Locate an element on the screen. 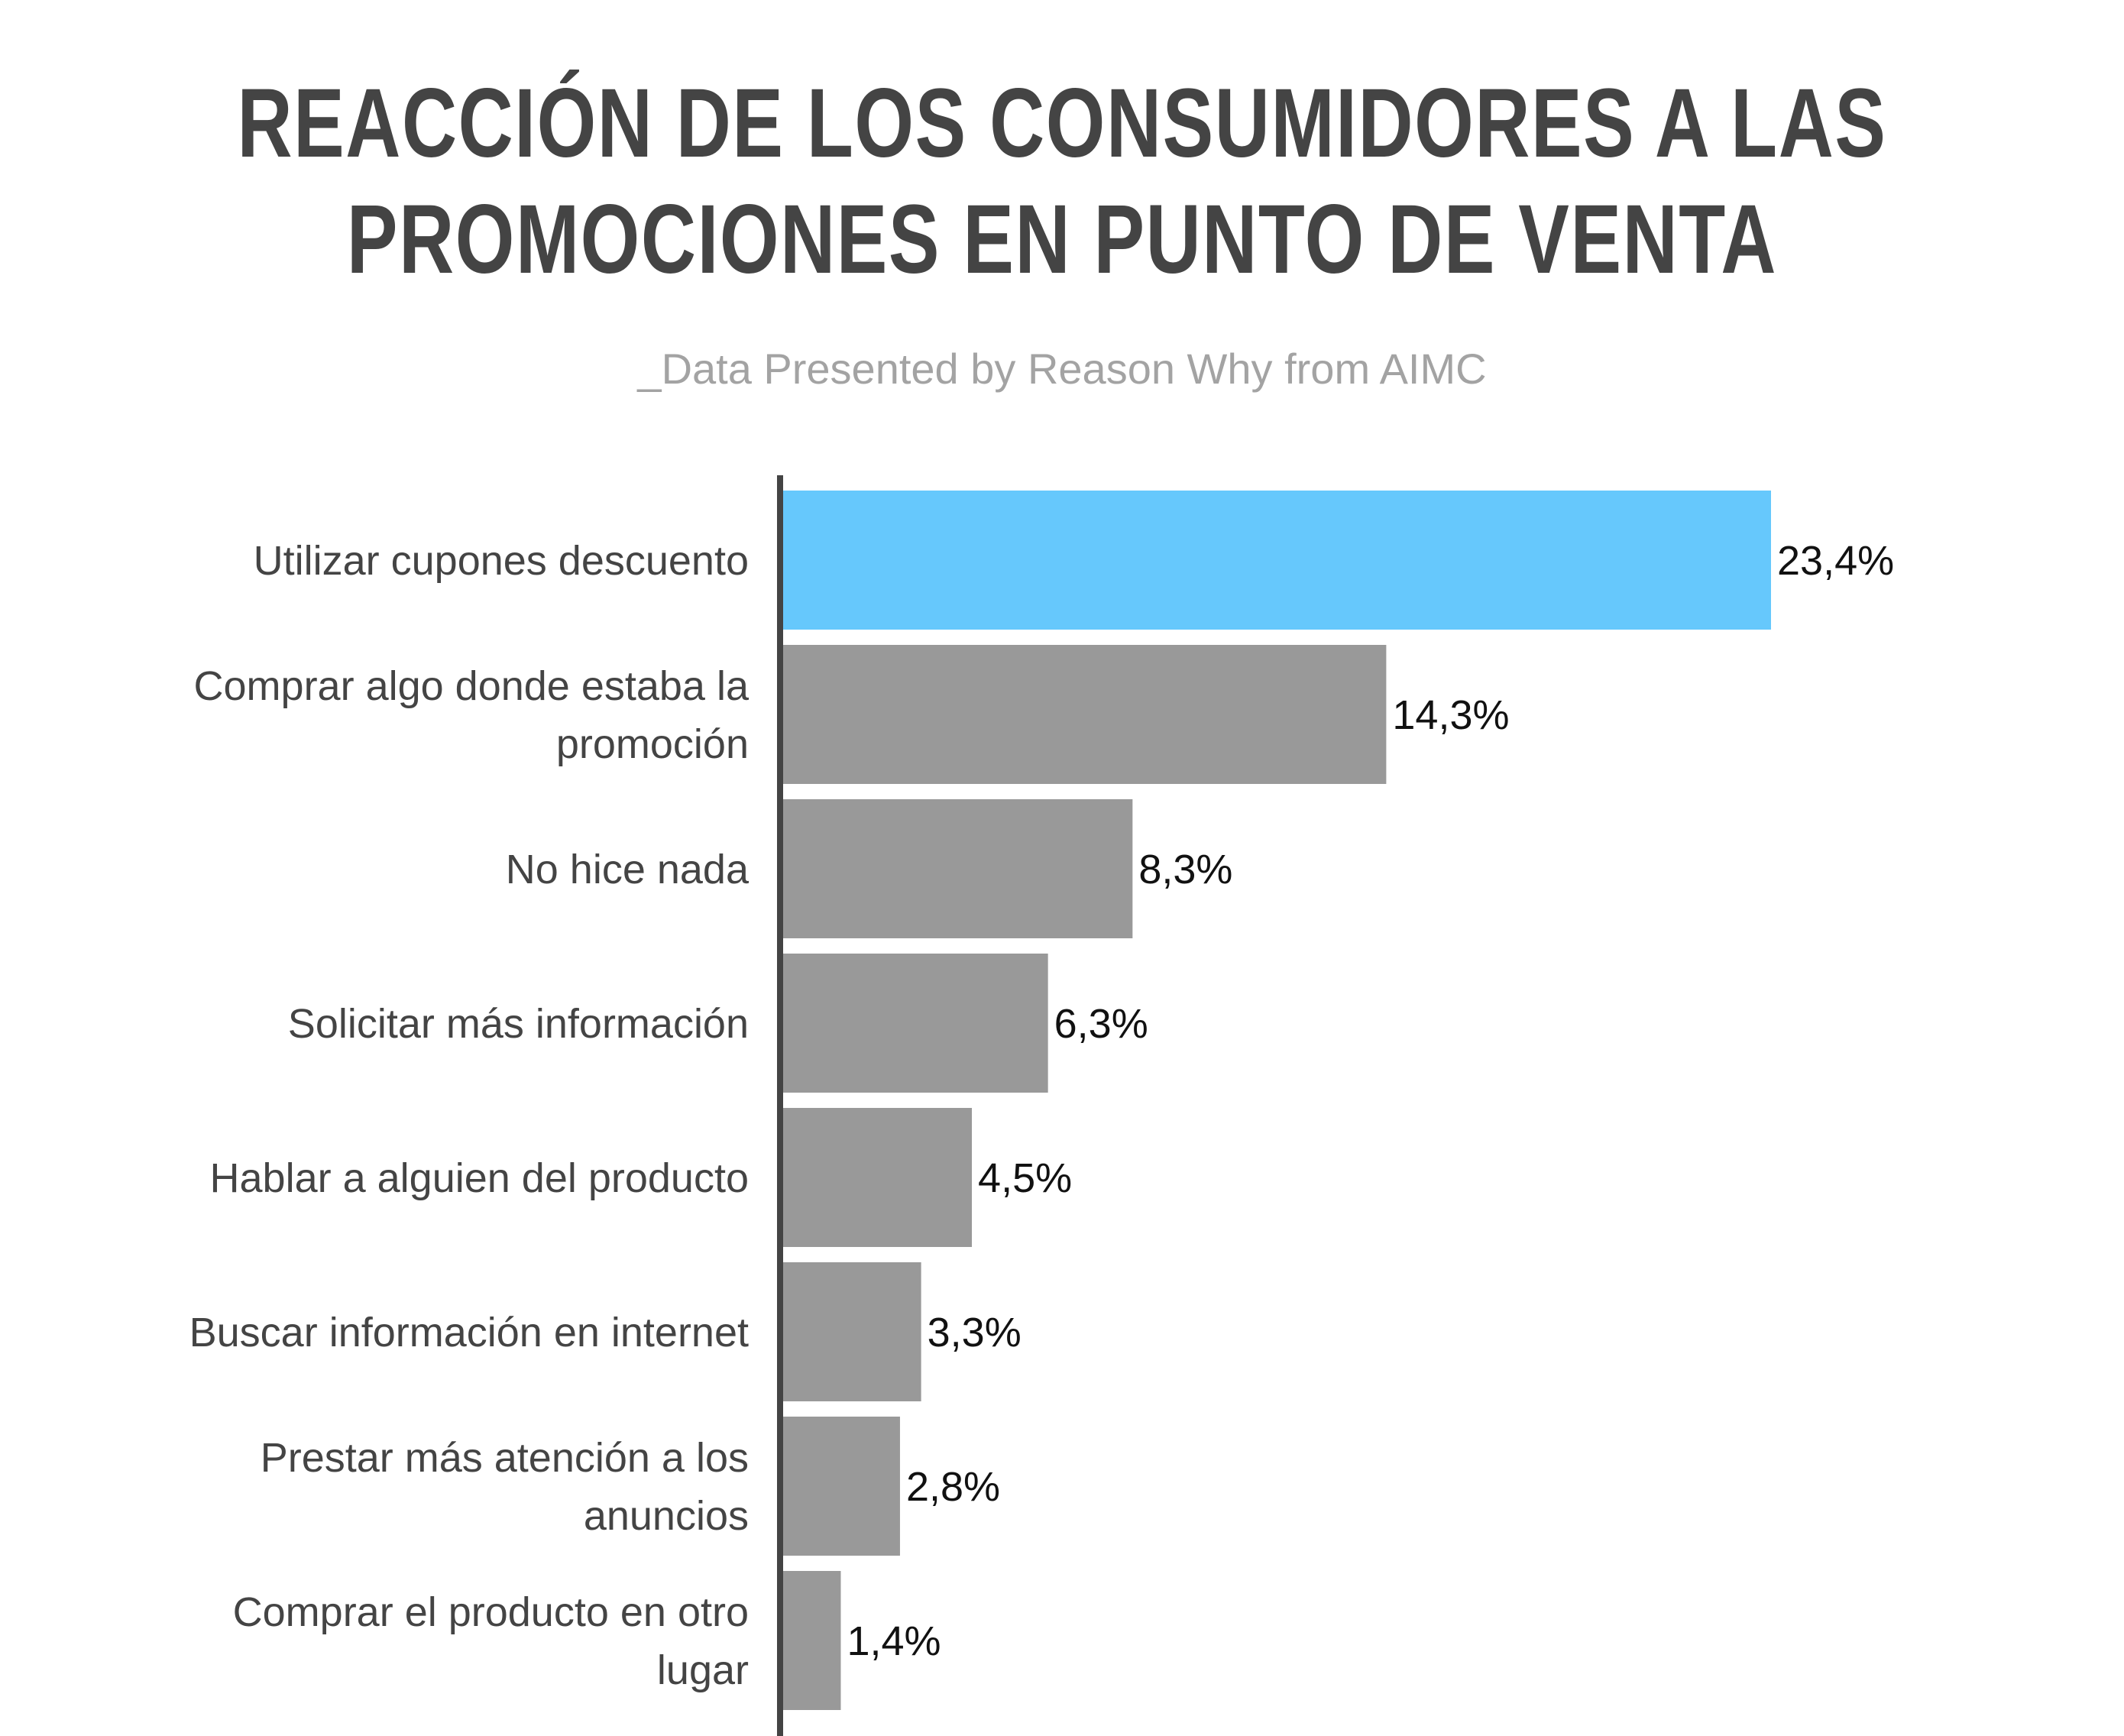 The width and height of the screenshot is (2124, 1736). value-label-6: 3,3% is located at coordinates (975, 1332).